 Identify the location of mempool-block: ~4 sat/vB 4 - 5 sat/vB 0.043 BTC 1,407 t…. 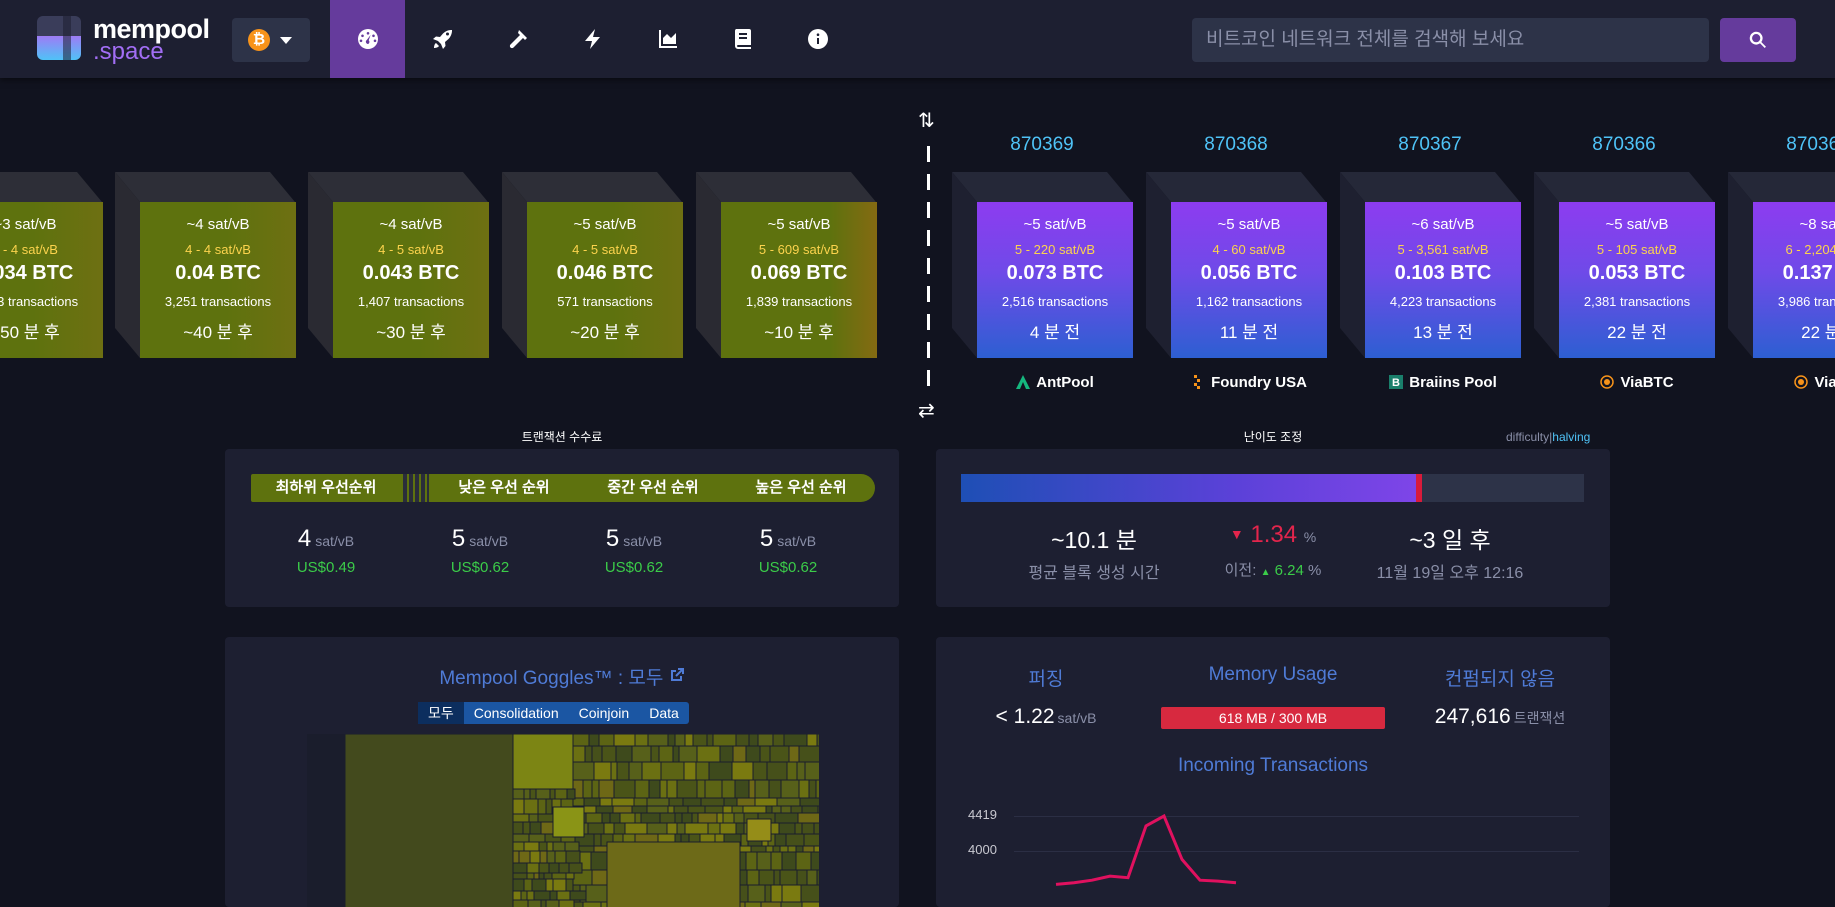
(398, 265).